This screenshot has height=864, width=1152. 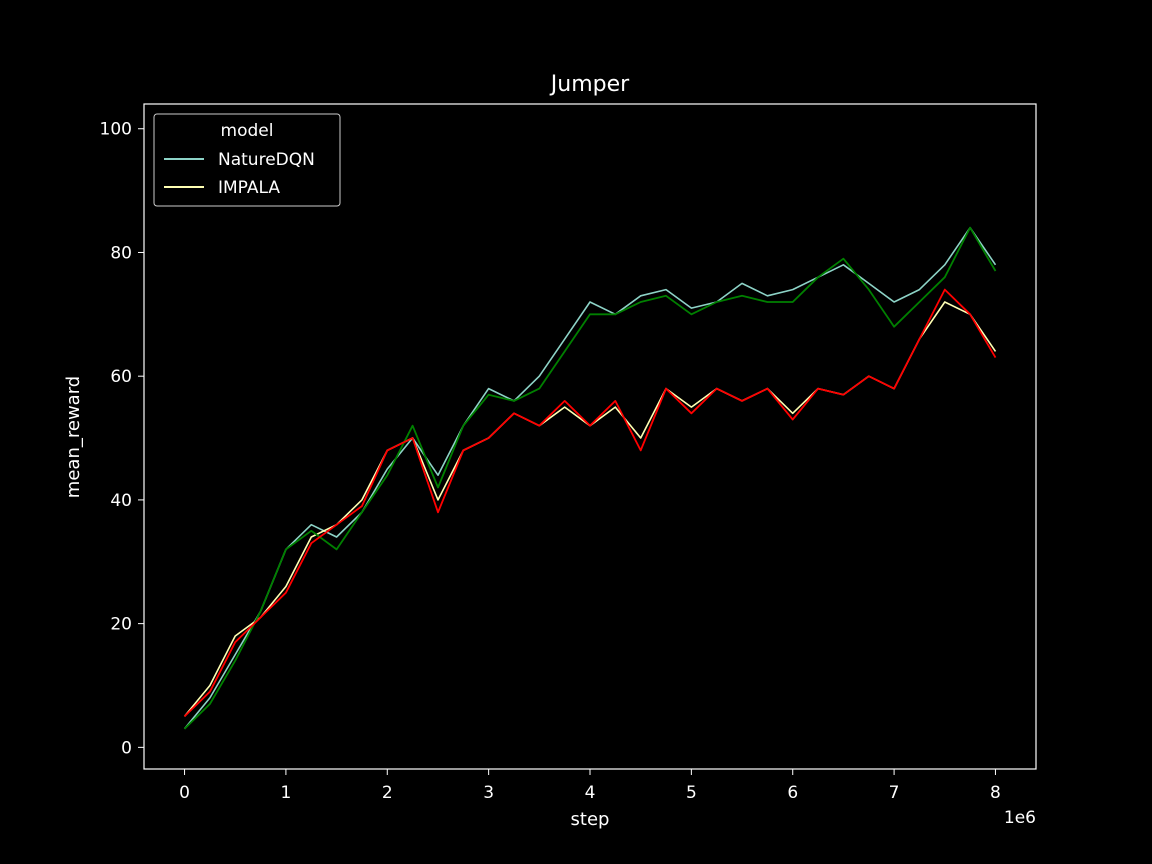 What do you see at coordinates (1020, 818) in the screenshot?
I see `x-offset-label: 1e6` at bounding box center [1020, 818].